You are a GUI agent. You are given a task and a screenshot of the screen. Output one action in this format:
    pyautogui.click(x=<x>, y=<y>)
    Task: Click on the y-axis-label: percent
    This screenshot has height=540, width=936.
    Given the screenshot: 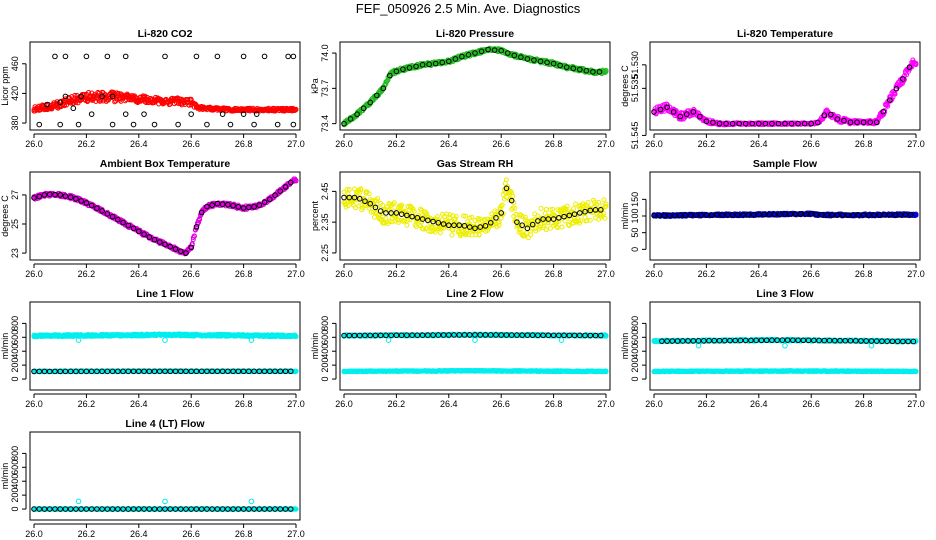 What is the action you would take?
    pyautogui.click(x=315, y=215)
    